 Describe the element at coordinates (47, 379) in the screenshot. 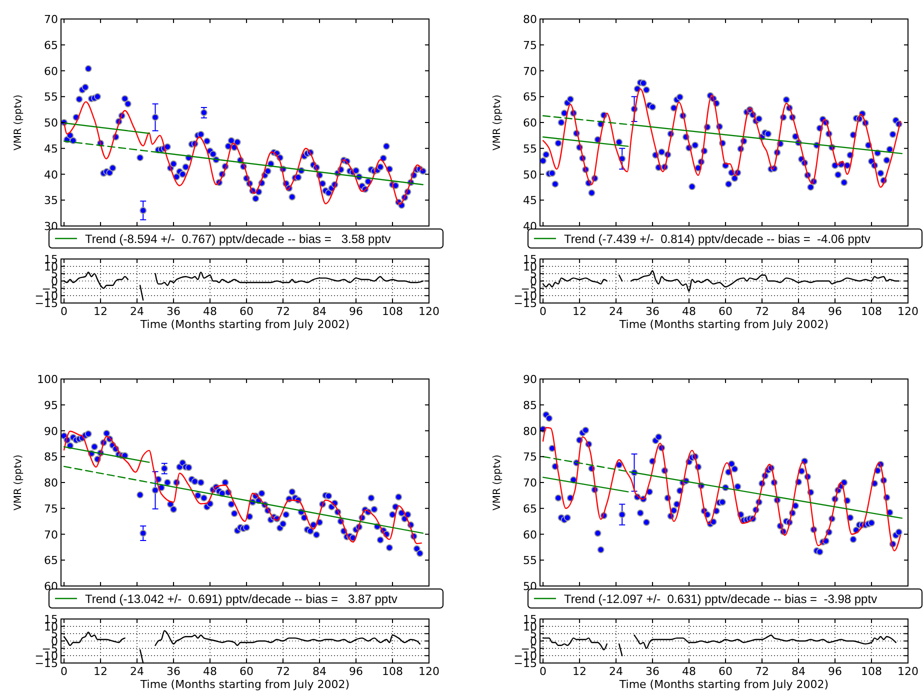

I see `y-tick-label: 100` at that location.